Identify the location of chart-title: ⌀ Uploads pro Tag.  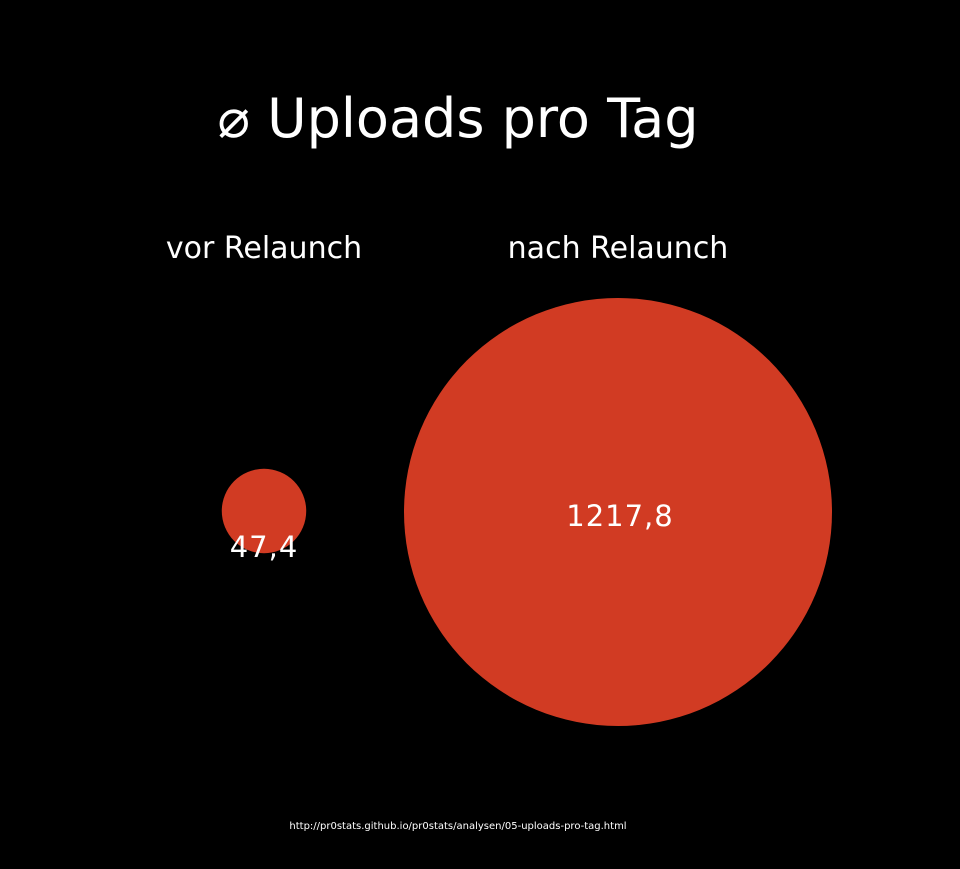
(457, 118).